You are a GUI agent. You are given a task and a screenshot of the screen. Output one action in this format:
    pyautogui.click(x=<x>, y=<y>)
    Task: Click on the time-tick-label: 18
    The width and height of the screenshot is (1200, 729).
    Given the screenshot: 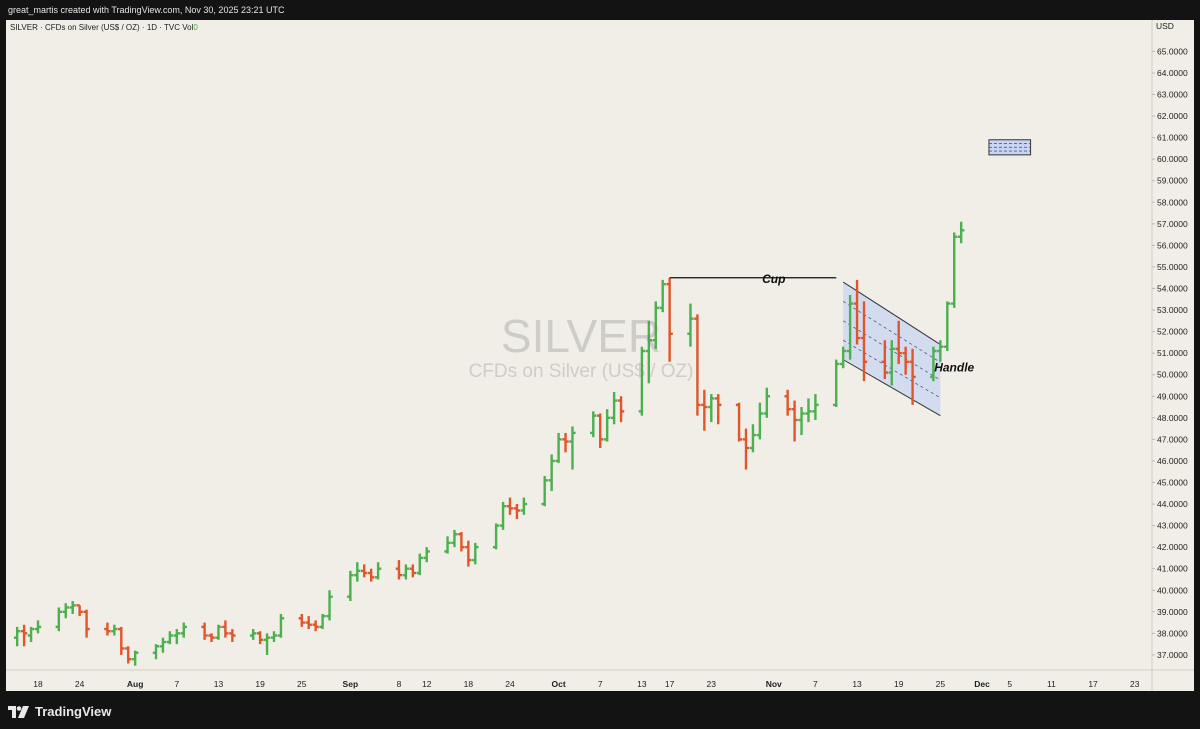 What is the action you would take?
    pyautogui.click(x=38, y=684)
    